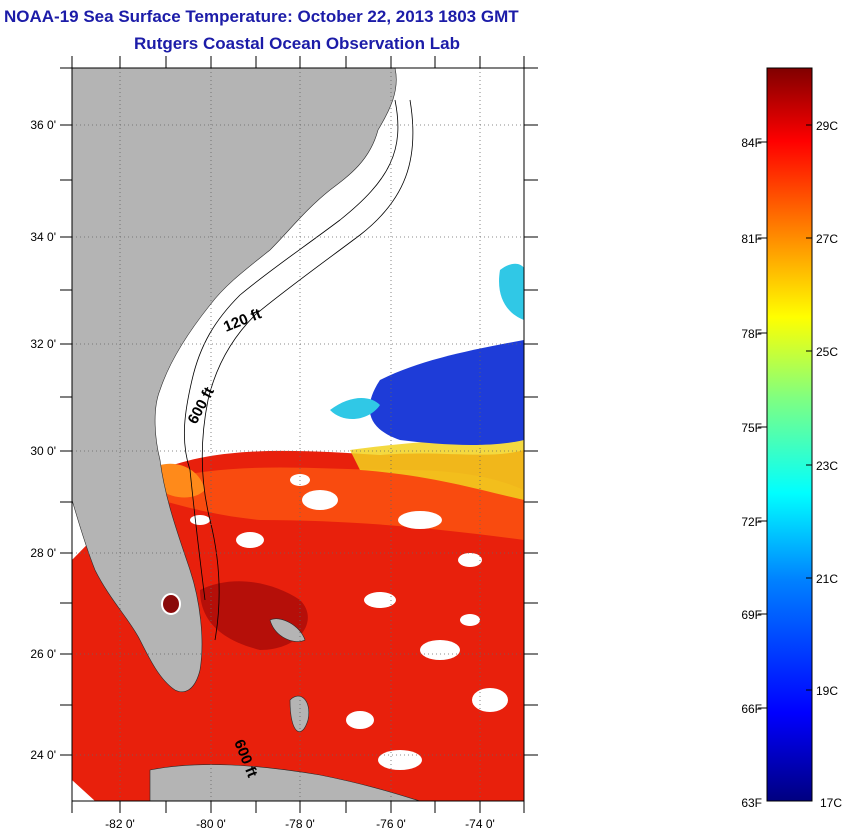  I want to click on yellow-water-band, so click(437, 465).